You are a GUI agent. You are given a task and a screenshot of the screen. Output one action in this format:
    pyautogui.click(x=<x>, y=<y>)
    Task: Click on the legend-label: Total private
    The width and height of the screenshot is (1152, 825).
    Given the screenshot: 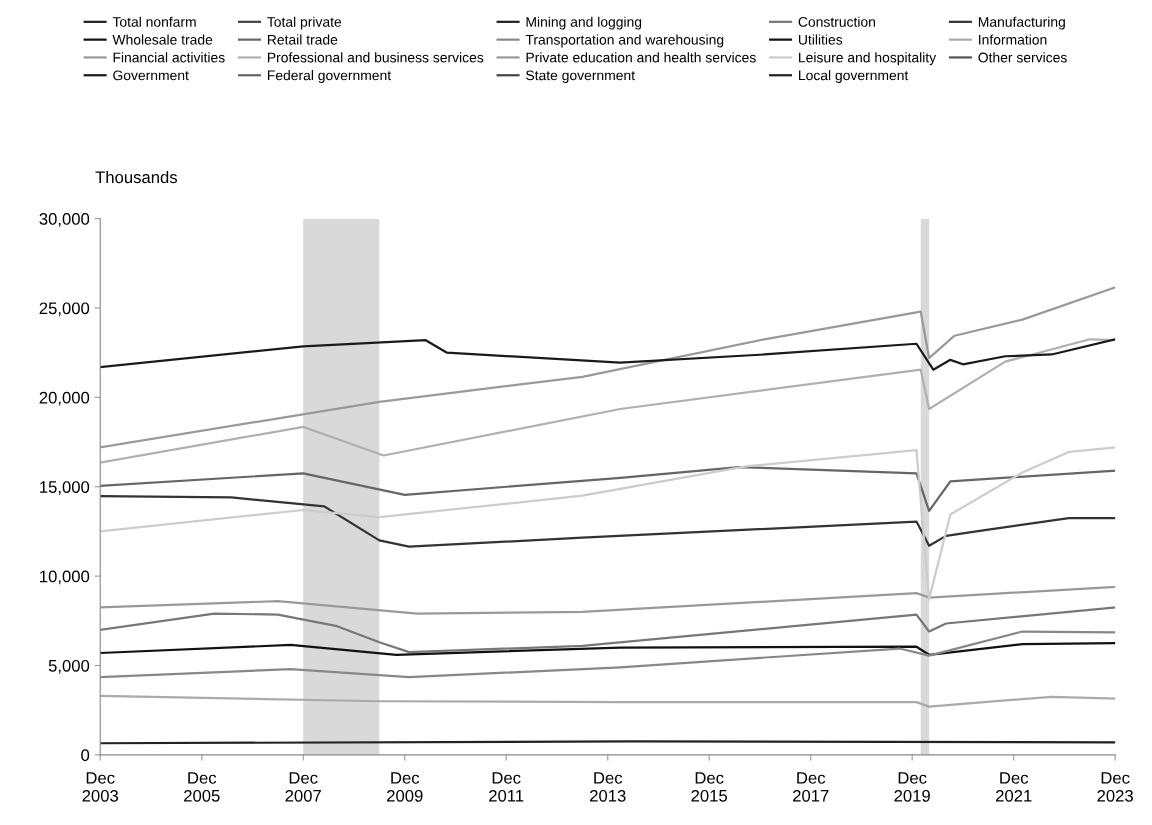 What is the action you would take?
    pyautogui.click(x=304, y=23)
    